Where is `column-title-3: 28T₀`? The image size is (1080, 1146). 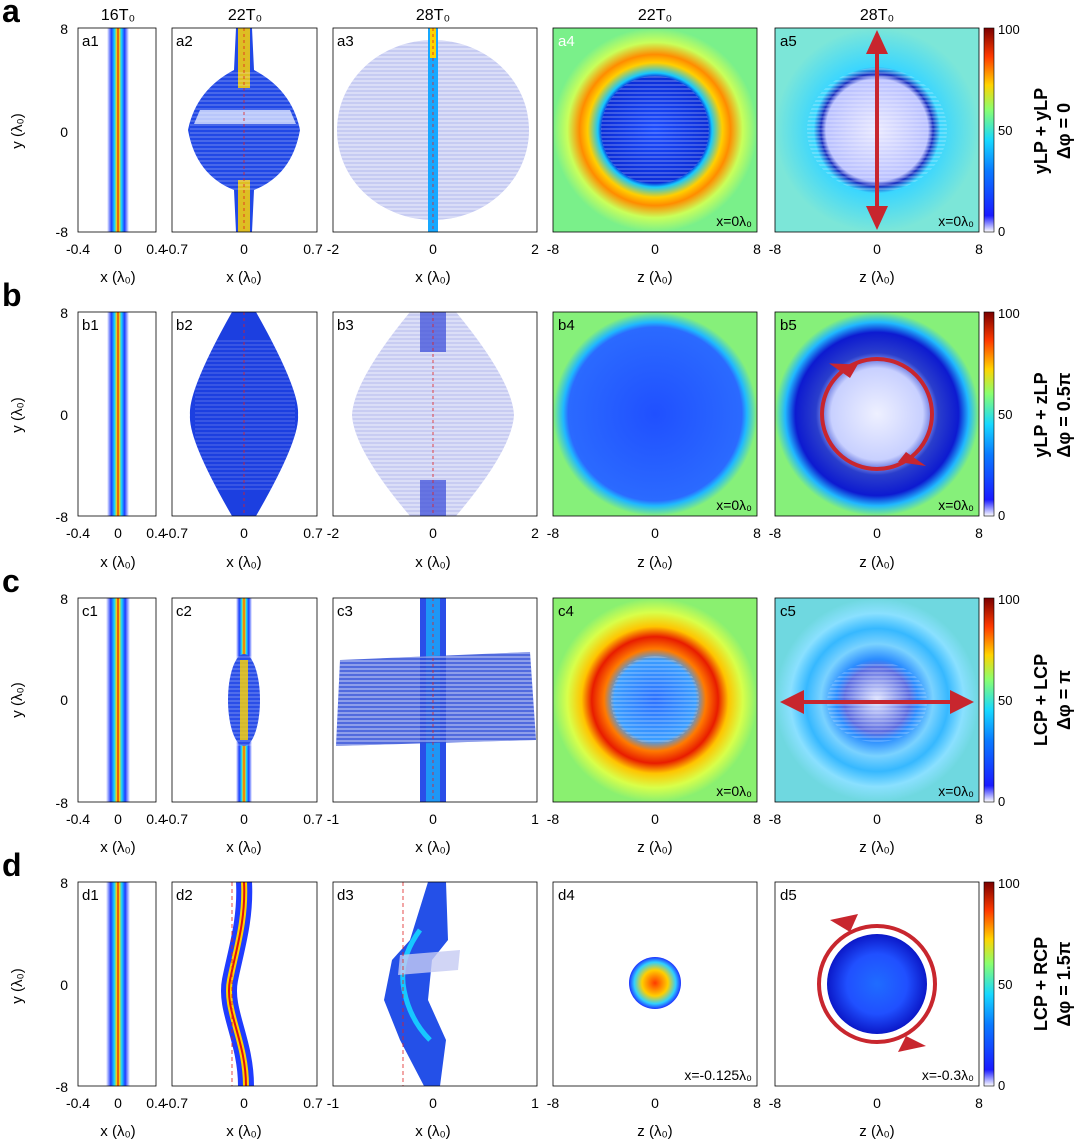
column-title-3: 28T₀ is located at coordinates (433, 15).